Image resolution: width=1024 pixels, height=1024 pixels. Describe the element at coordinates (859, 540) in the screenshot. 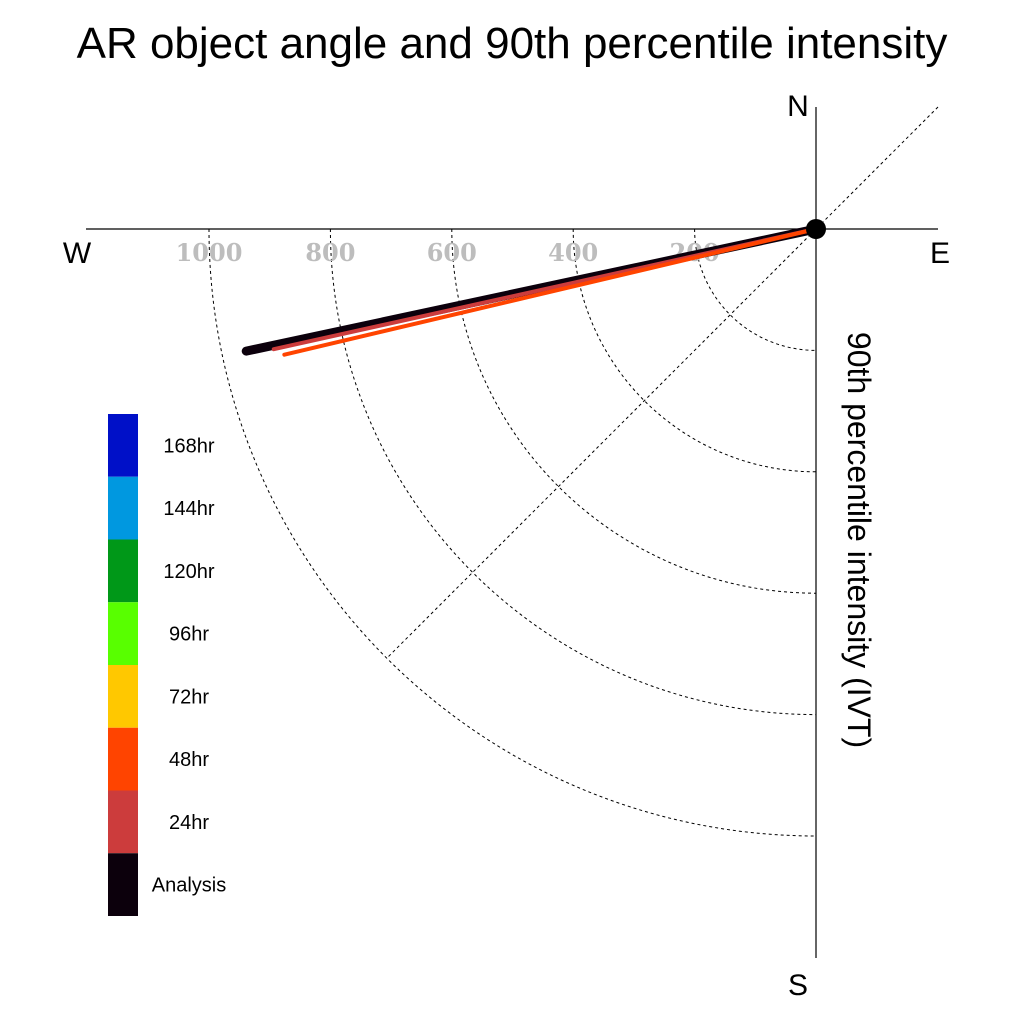

I see `radial-axis-label: 90th percentile intensity (IVT)` at that location.